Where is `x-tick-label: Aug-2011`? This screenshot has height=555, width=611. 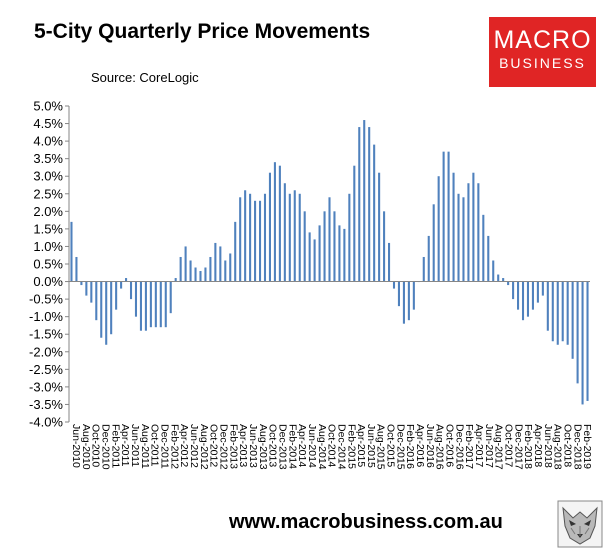
x-tick-label: Aug-2011 is located at coordinates (145, 446).